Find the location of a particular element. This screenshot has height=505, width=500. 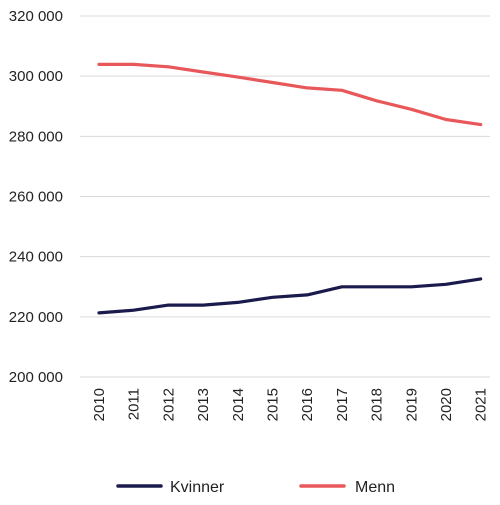

y-tick-label: 200 000 is located at coordinates (36, 377).